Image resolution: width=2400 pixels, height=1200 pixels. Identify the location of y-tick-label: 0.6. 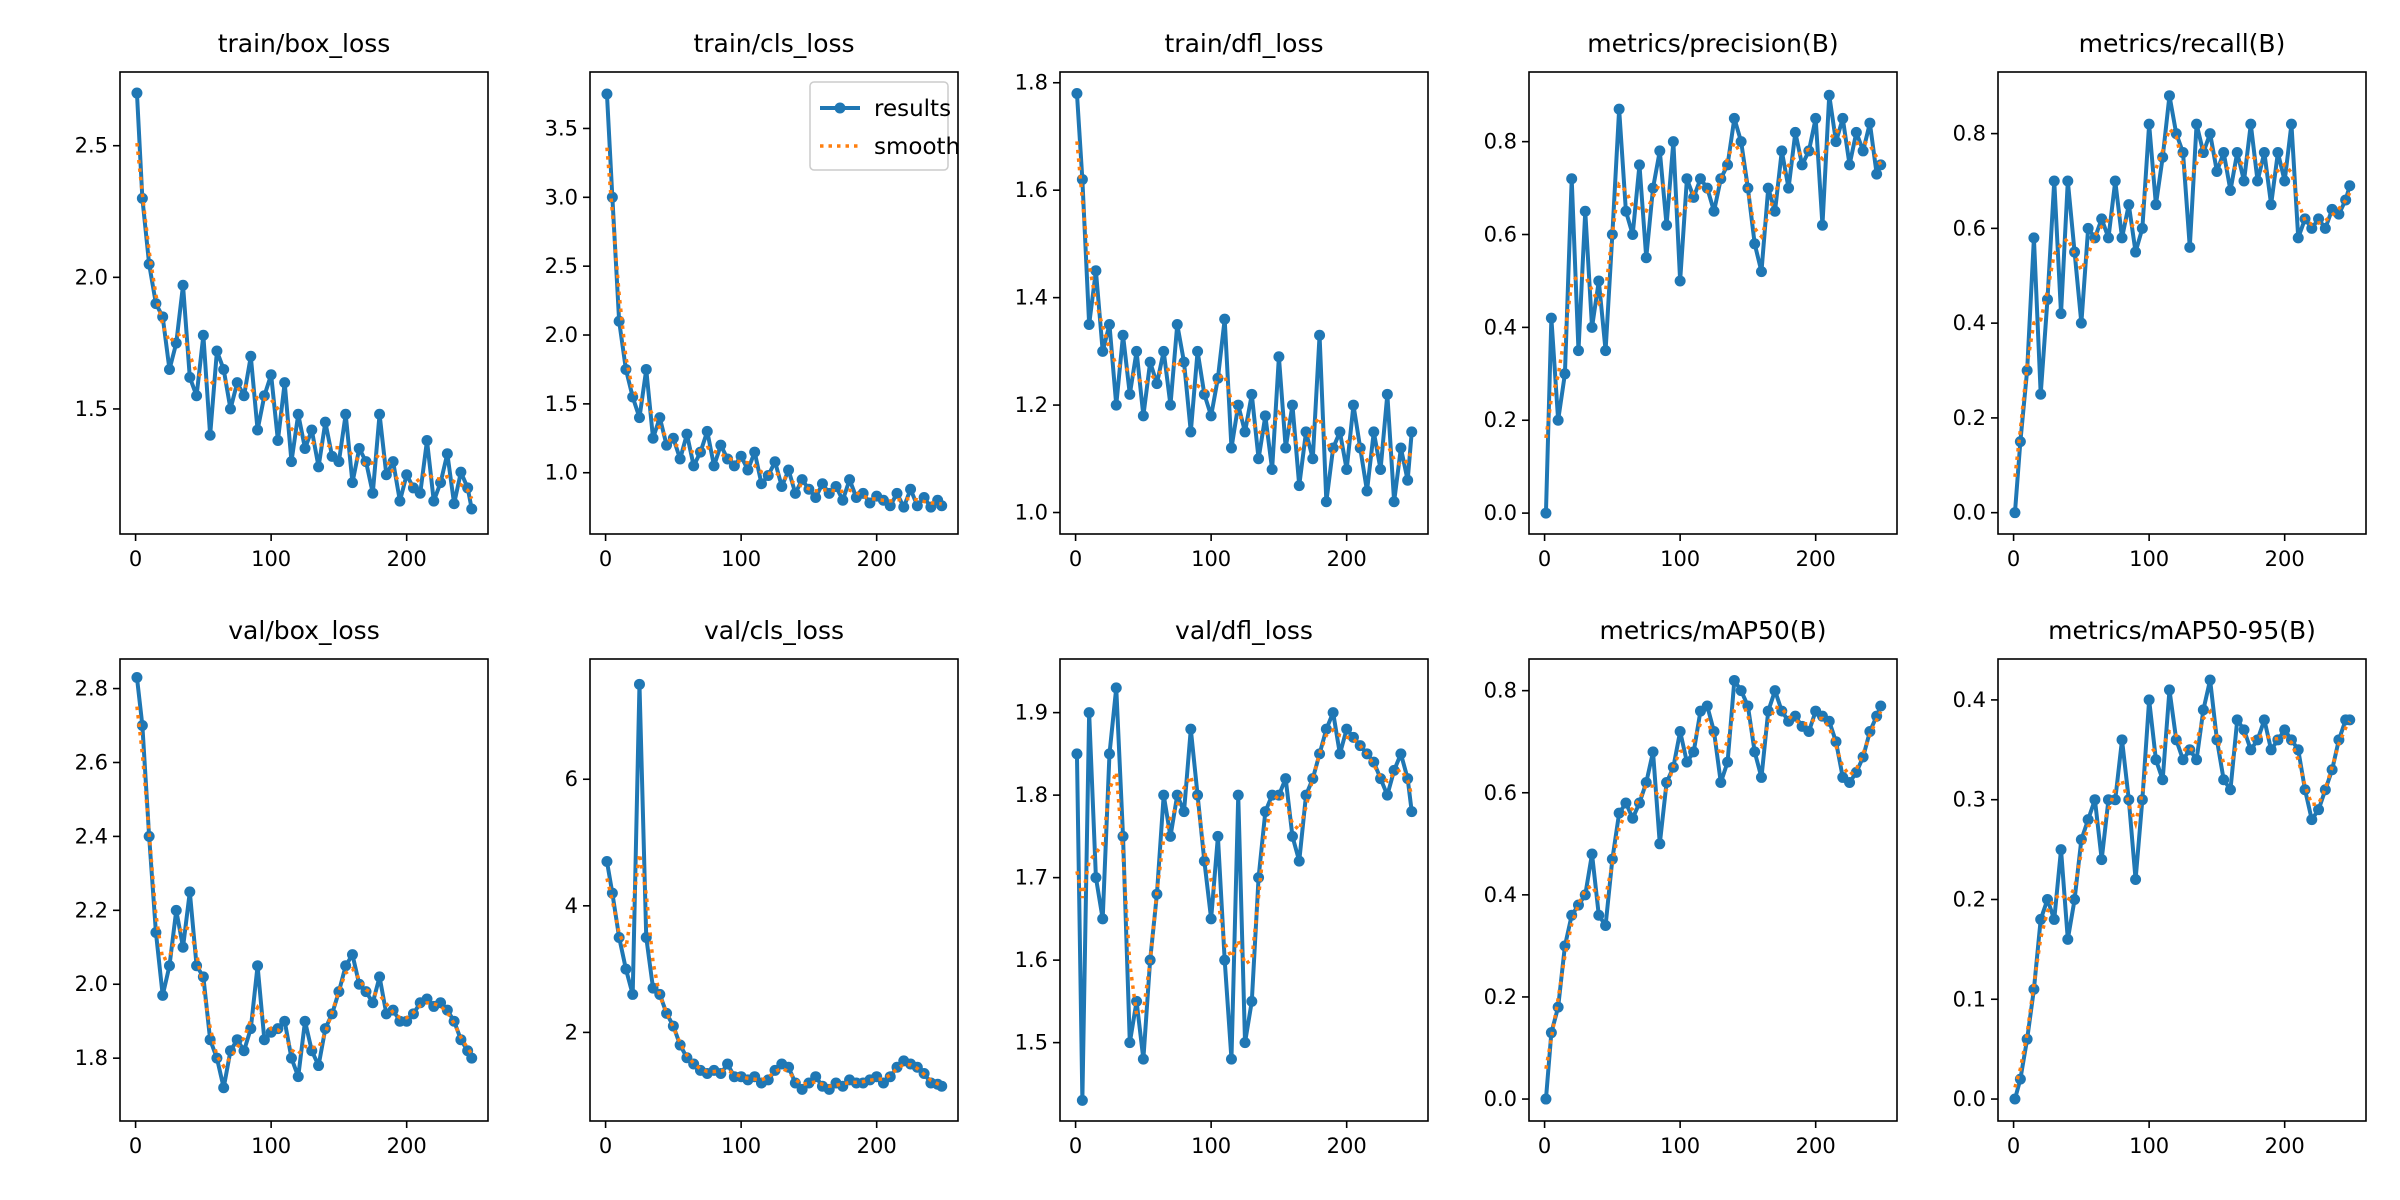
(1500, 235).